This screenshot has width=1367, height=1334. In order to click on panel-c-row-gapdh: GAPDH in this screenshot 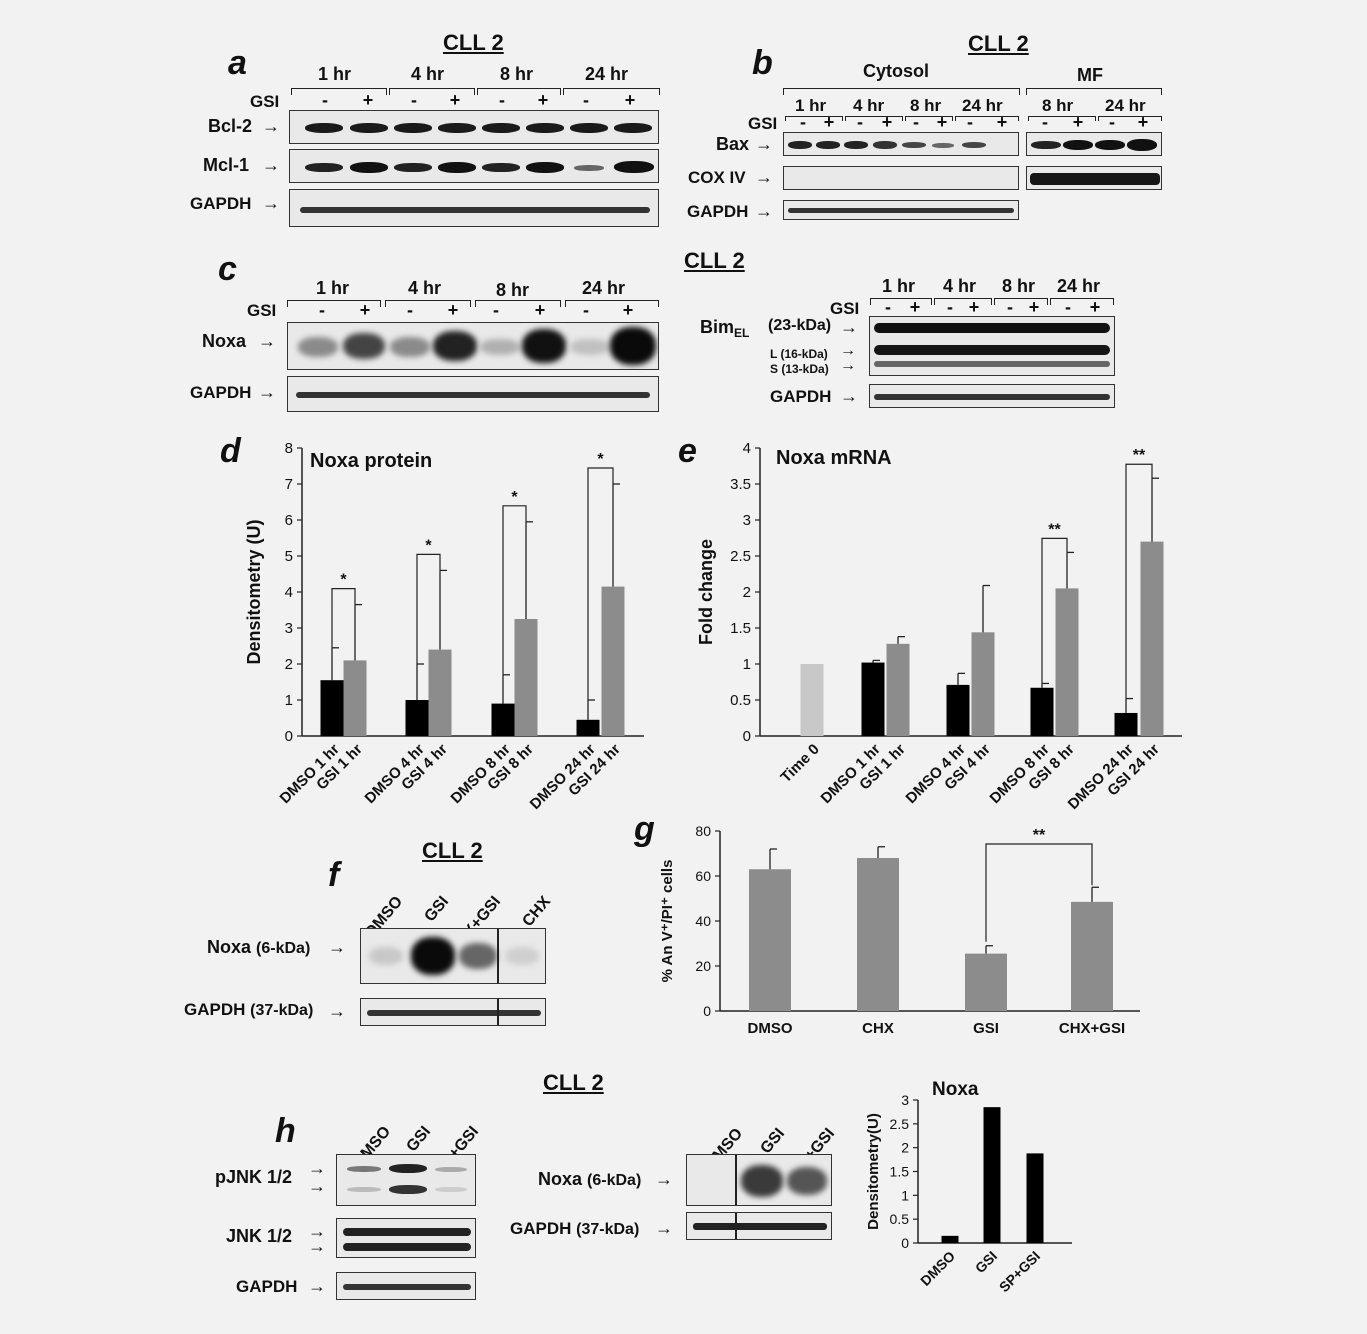, I will do `click(221, 392)`.